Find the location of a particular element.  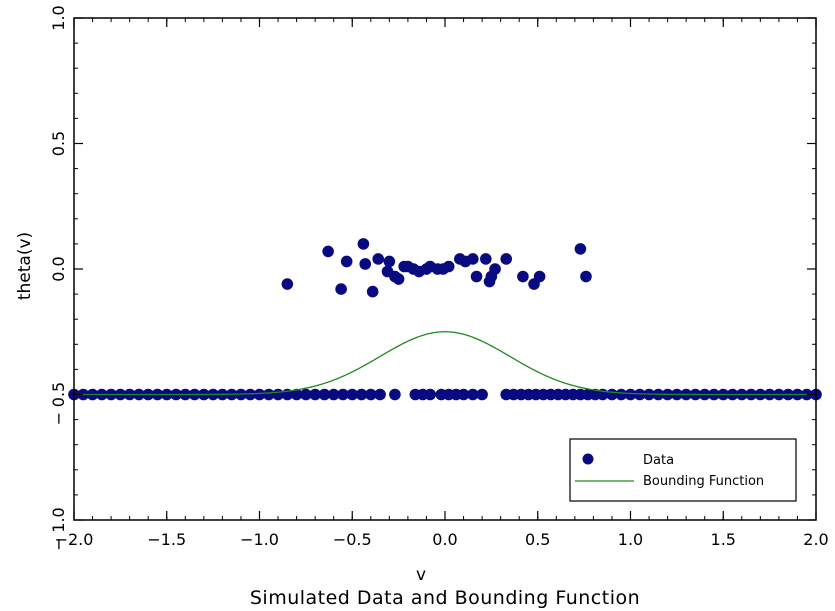

bounding-function-line is located at coordinates (445, 363).